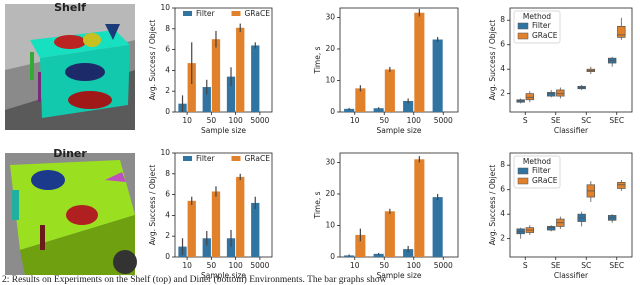 This screenshot has width=640, height=285. Describe the element at coordinates (330, 16) in the screenshot. I see `y-tick-label: 30` at that location.